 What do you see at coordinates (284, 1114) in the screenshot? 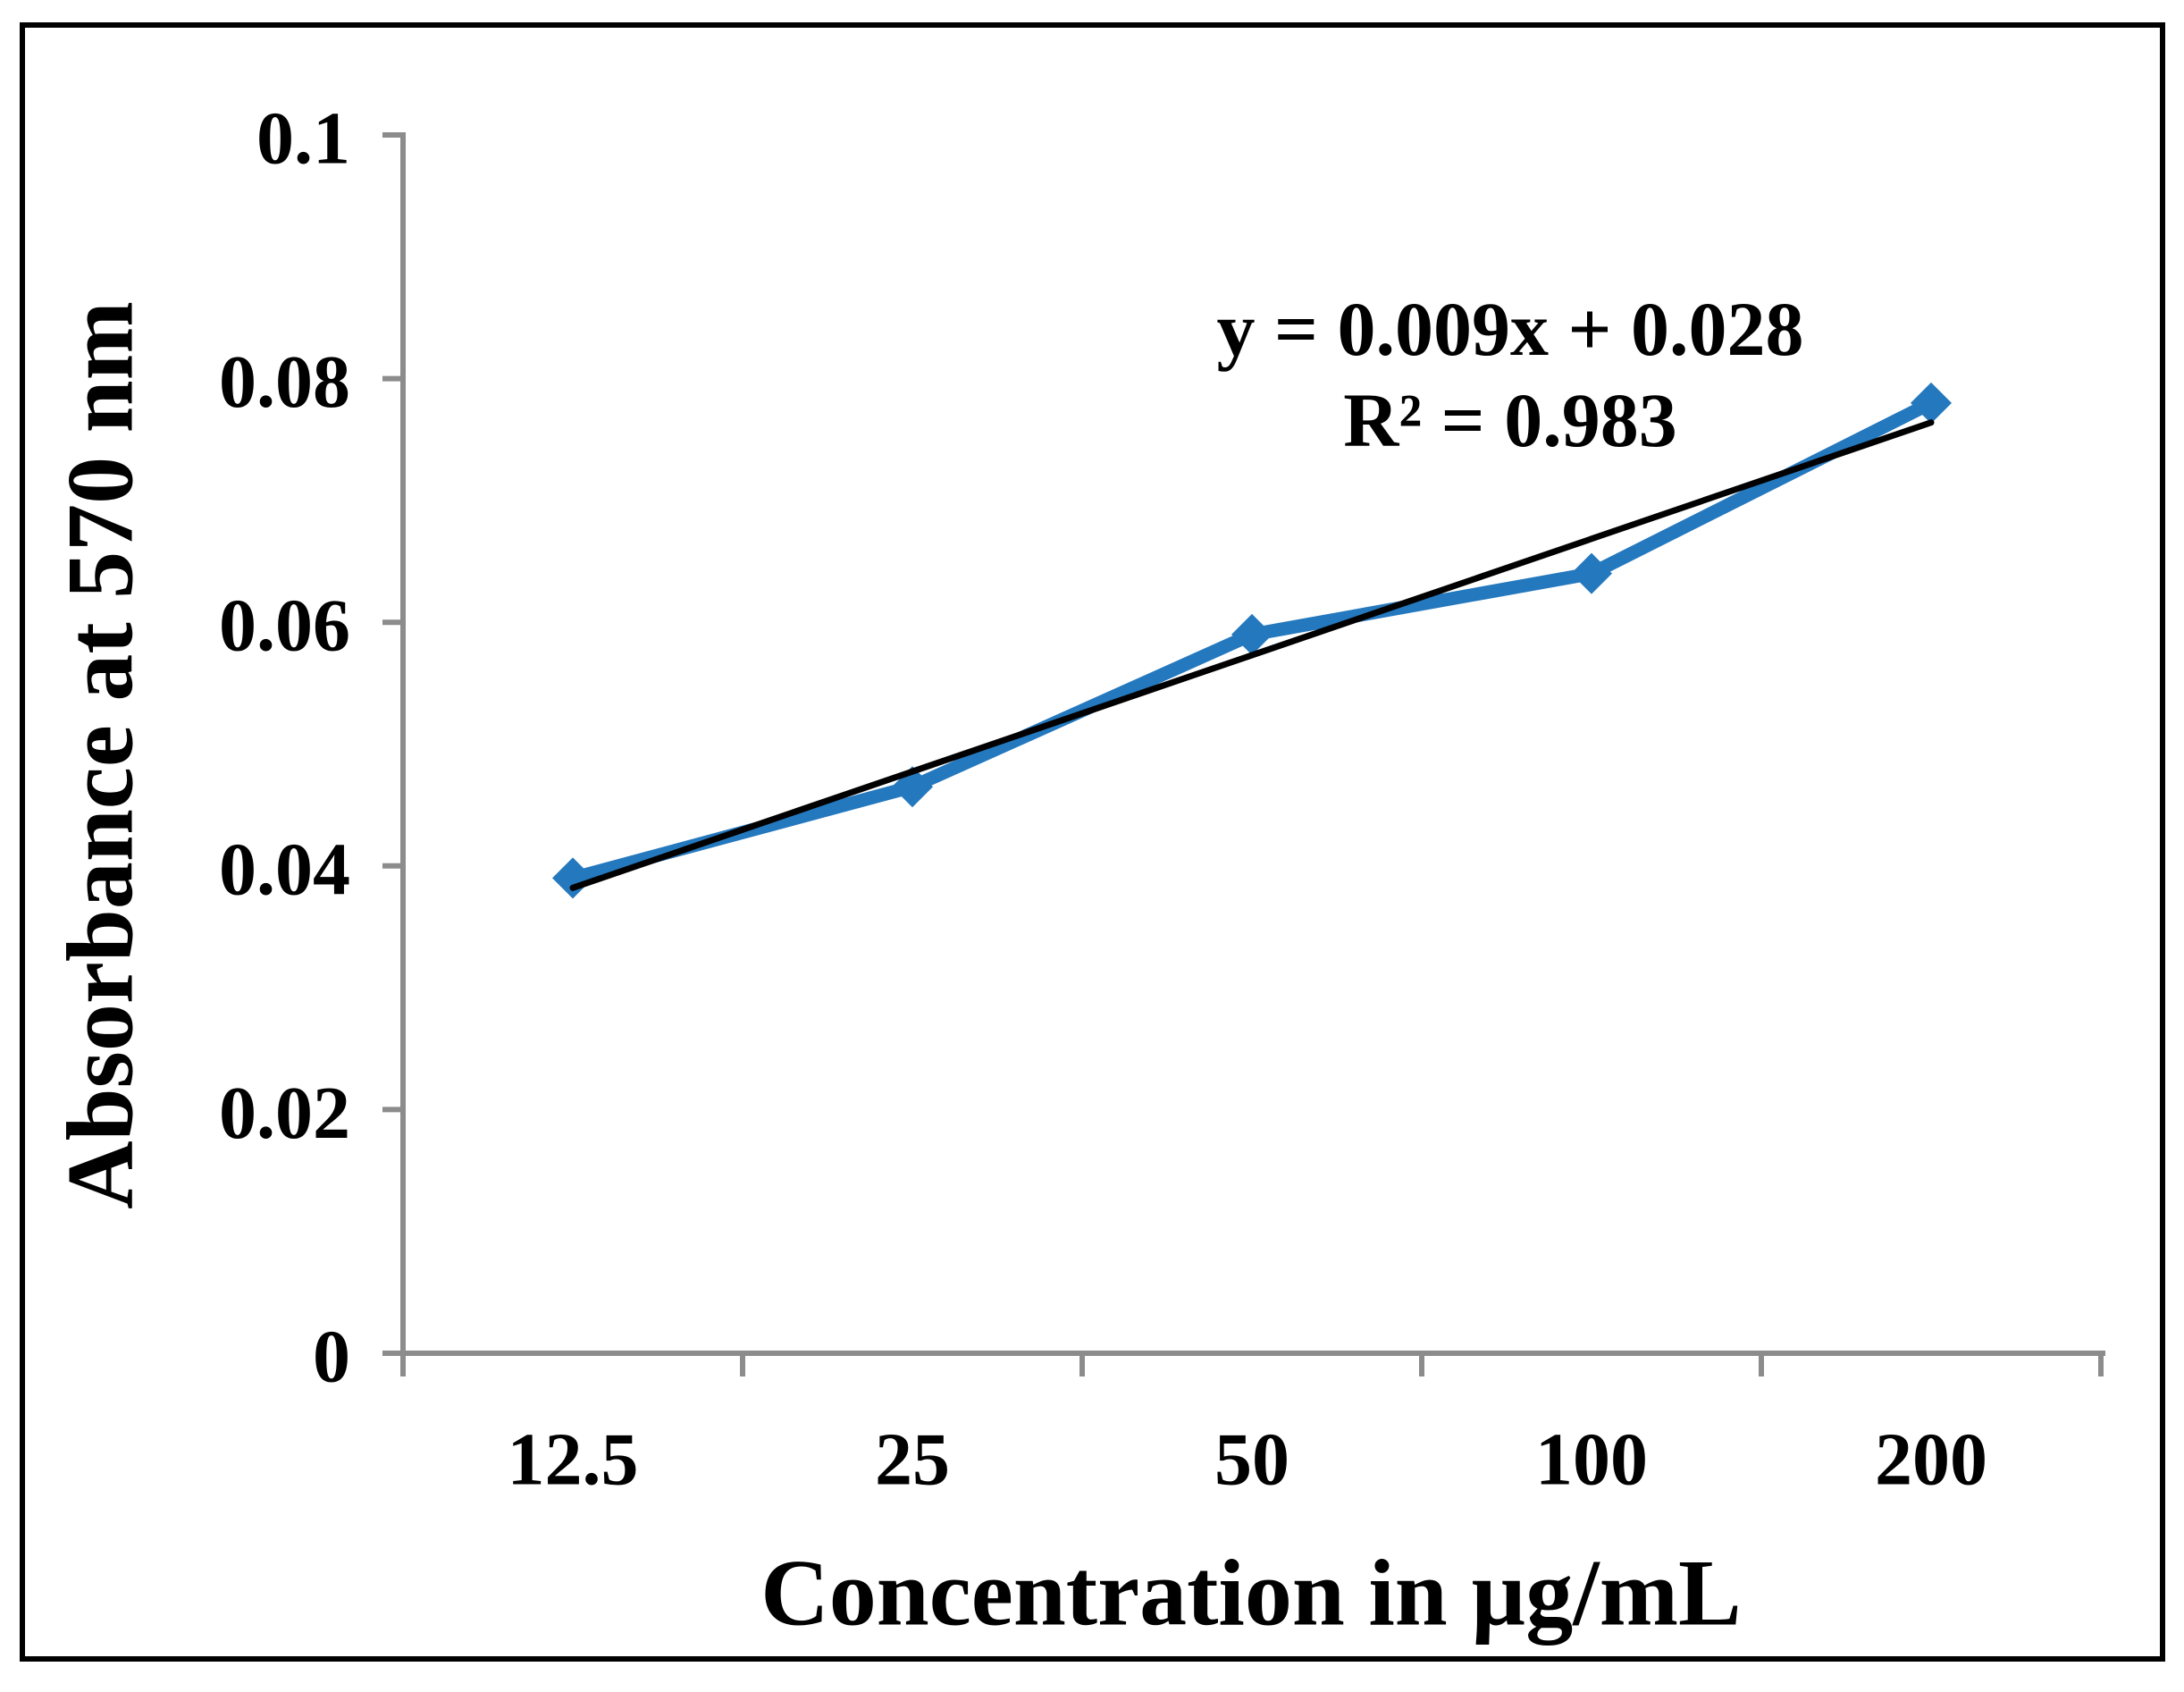
I see `y-tick-label: 0.02` at bounding box center [284, 1114].